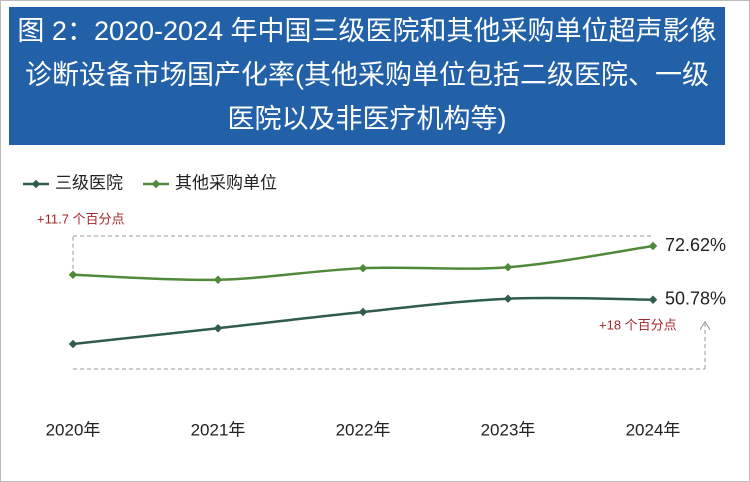  I want to click on x-tick-label: 2021年, so click(218, 429).